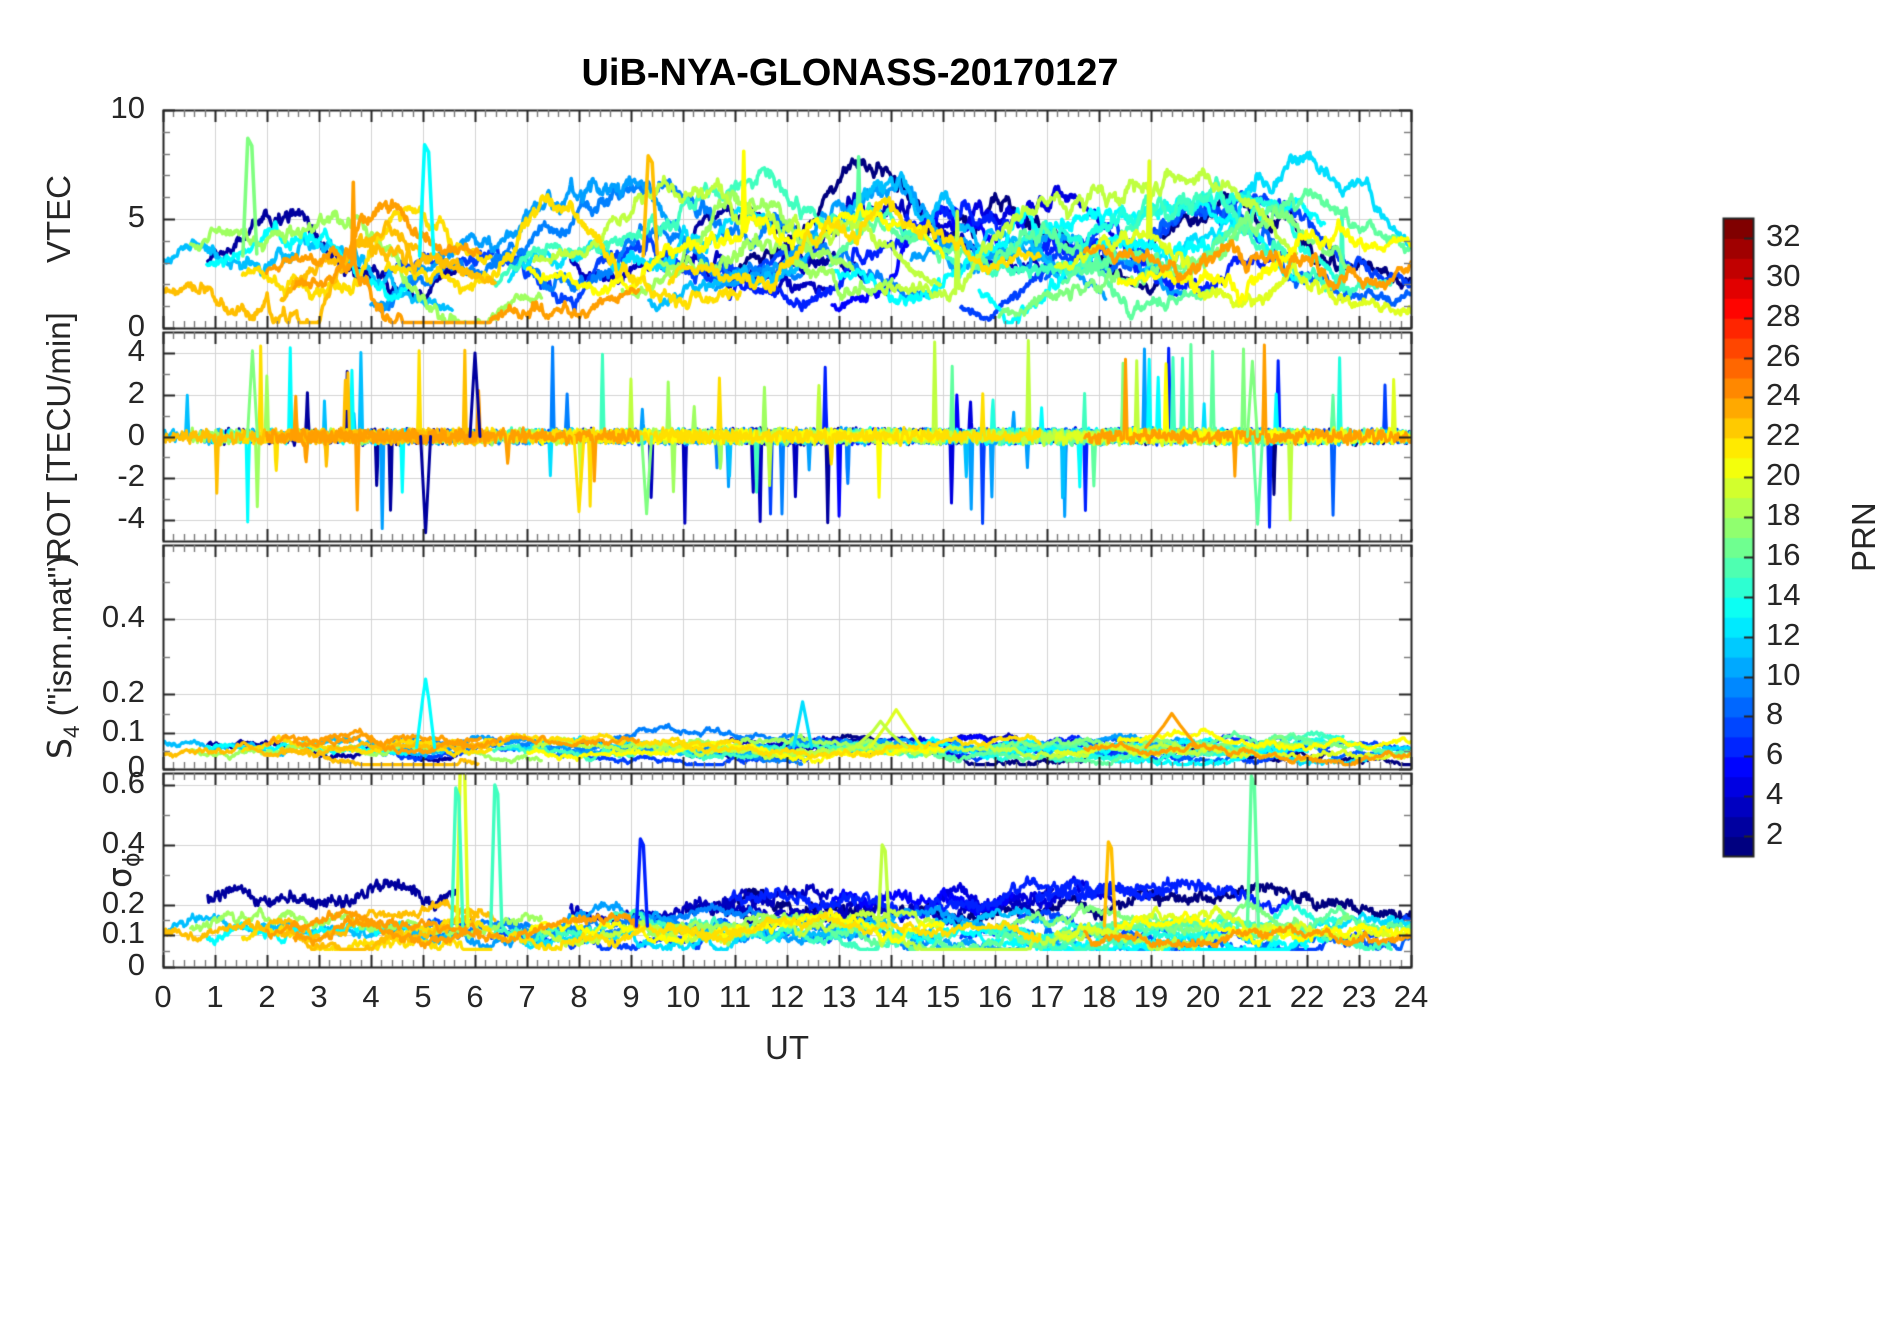 This screenshot has height=1330, width=1902. I want to click on ytick-rot-2: 2, so click(136, 392).